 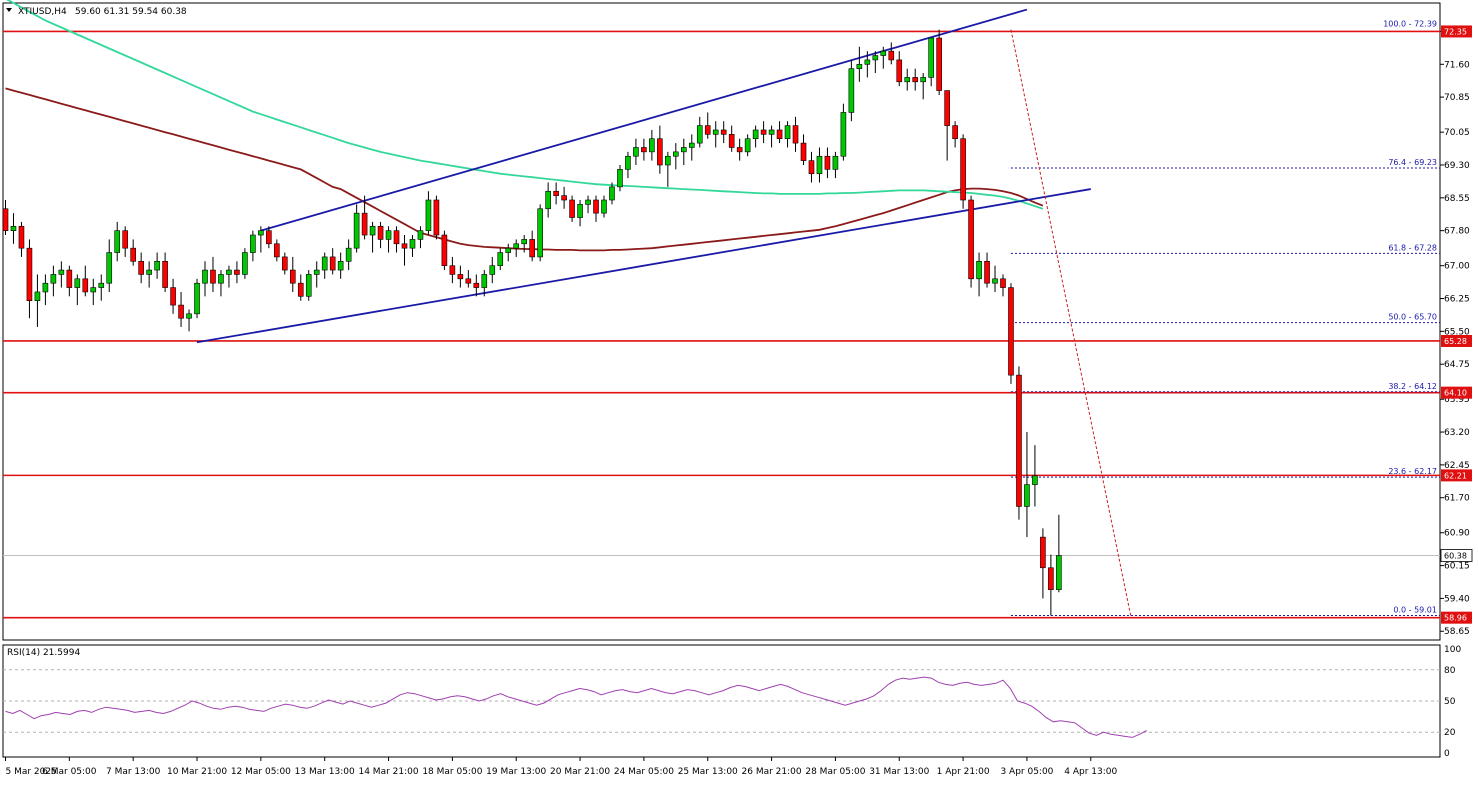 What do you see at coordinates (1450, 702) in the screenshot?
I see `rsi-axis-tick: 50` at bounding box center [1450, 702].